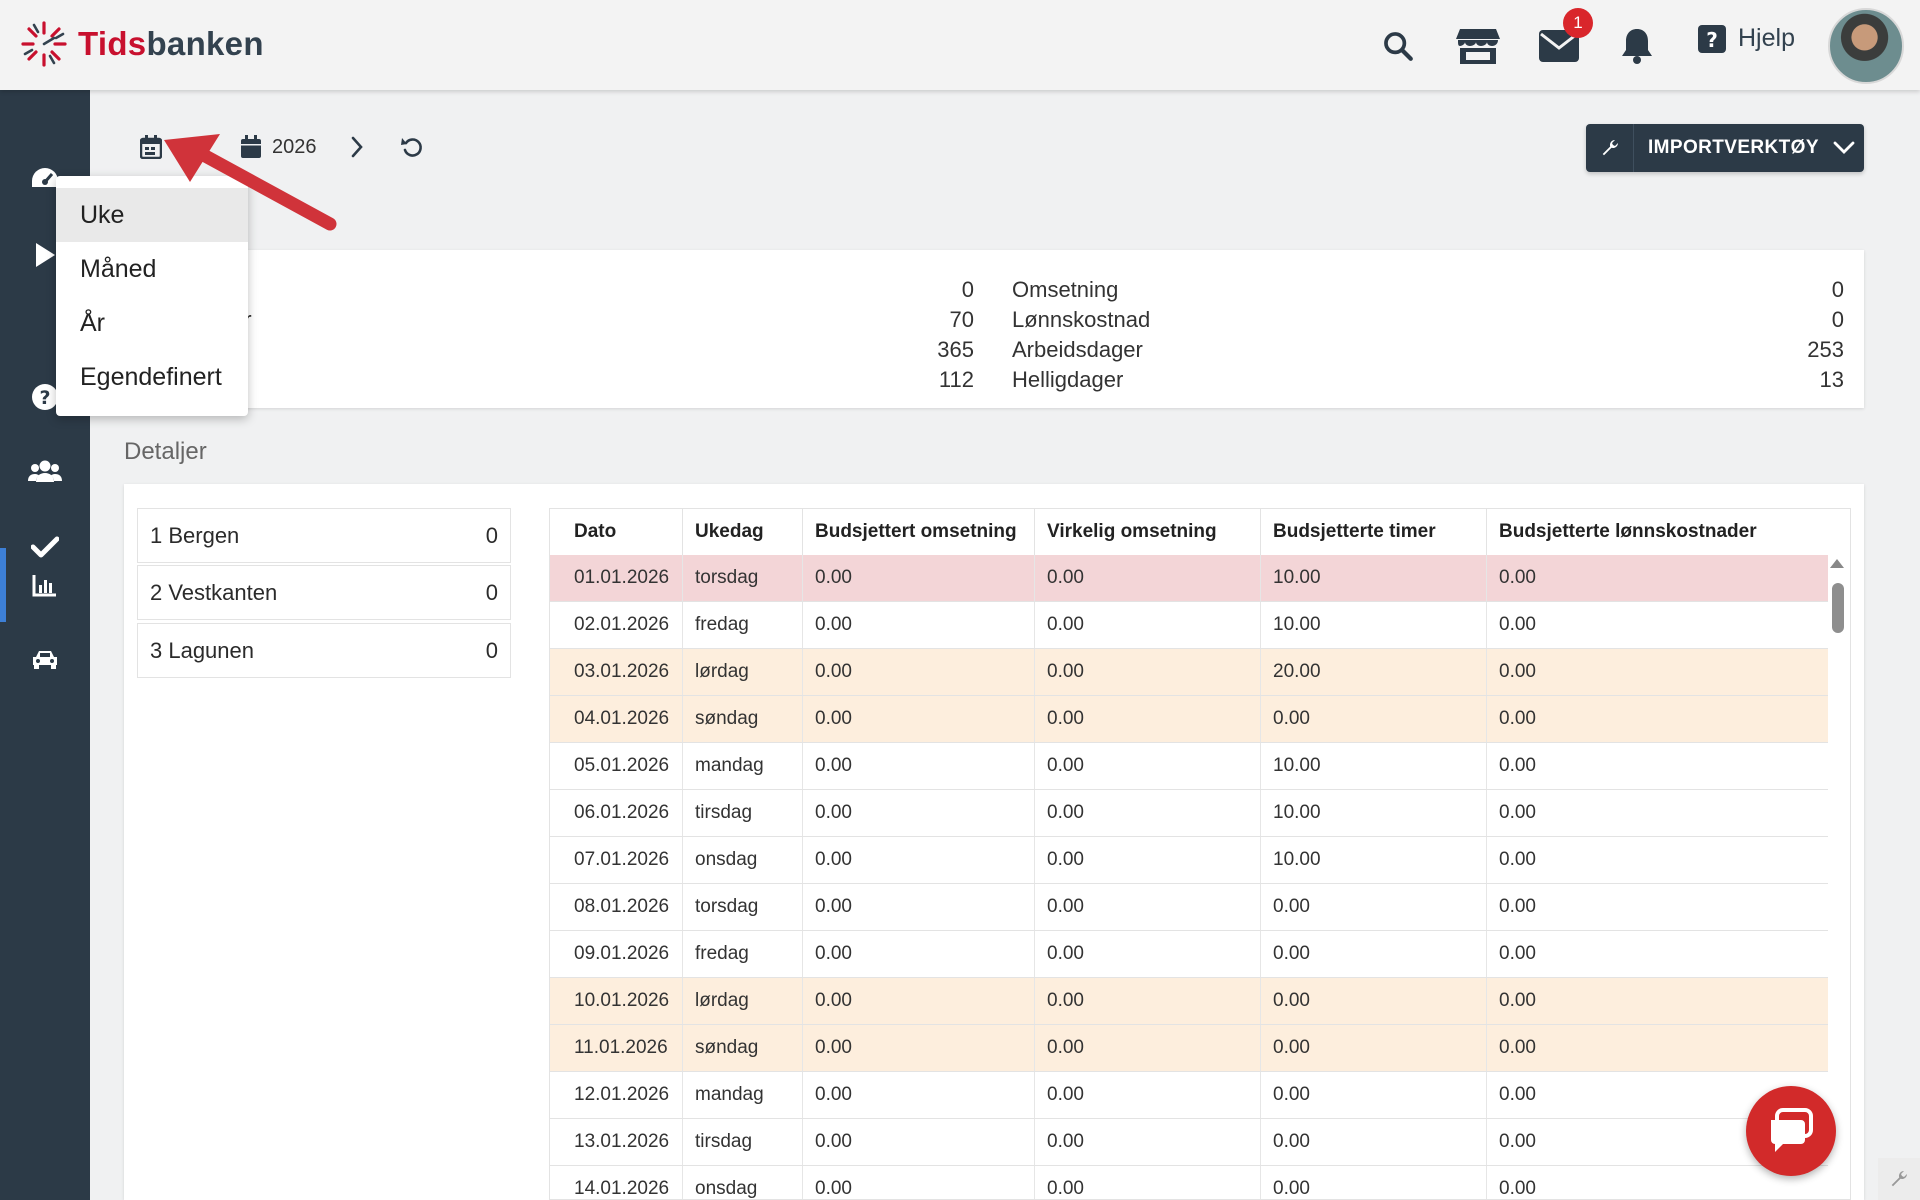  What do you see at coordinates (151, 147) in the screenshot?
I see `period-selector-button` at bounding box center [151, 147].